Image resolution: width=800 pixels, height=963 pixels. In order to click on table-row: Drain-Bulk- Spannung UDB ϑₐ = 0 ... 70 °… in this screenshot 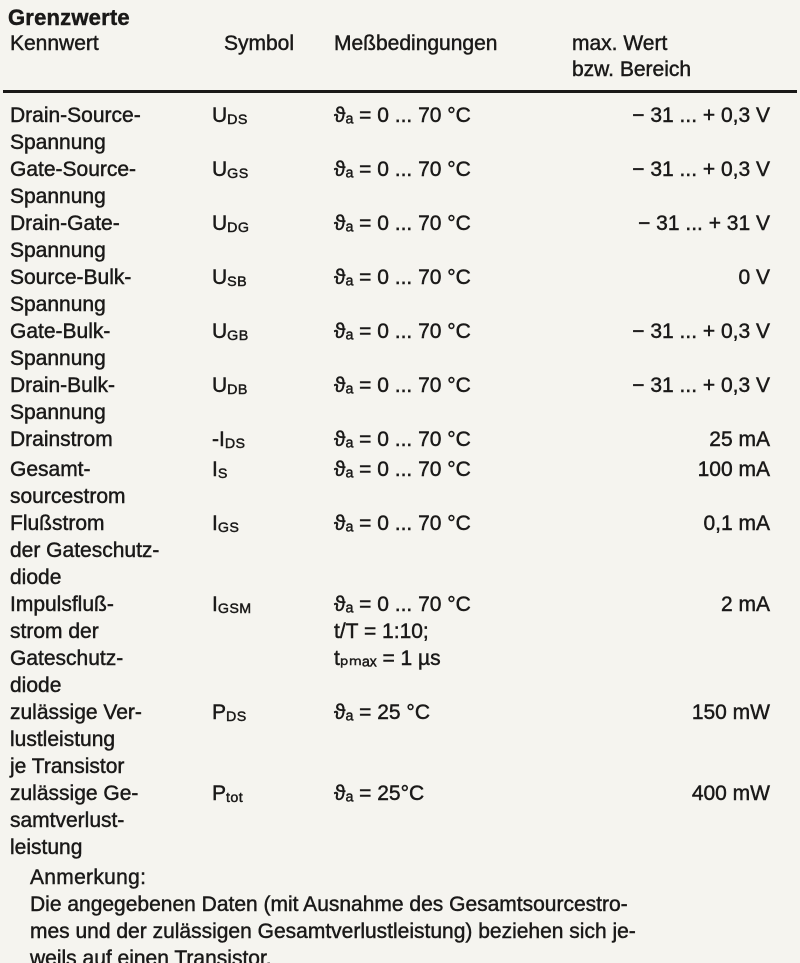, I will do `click(400, 399)`.